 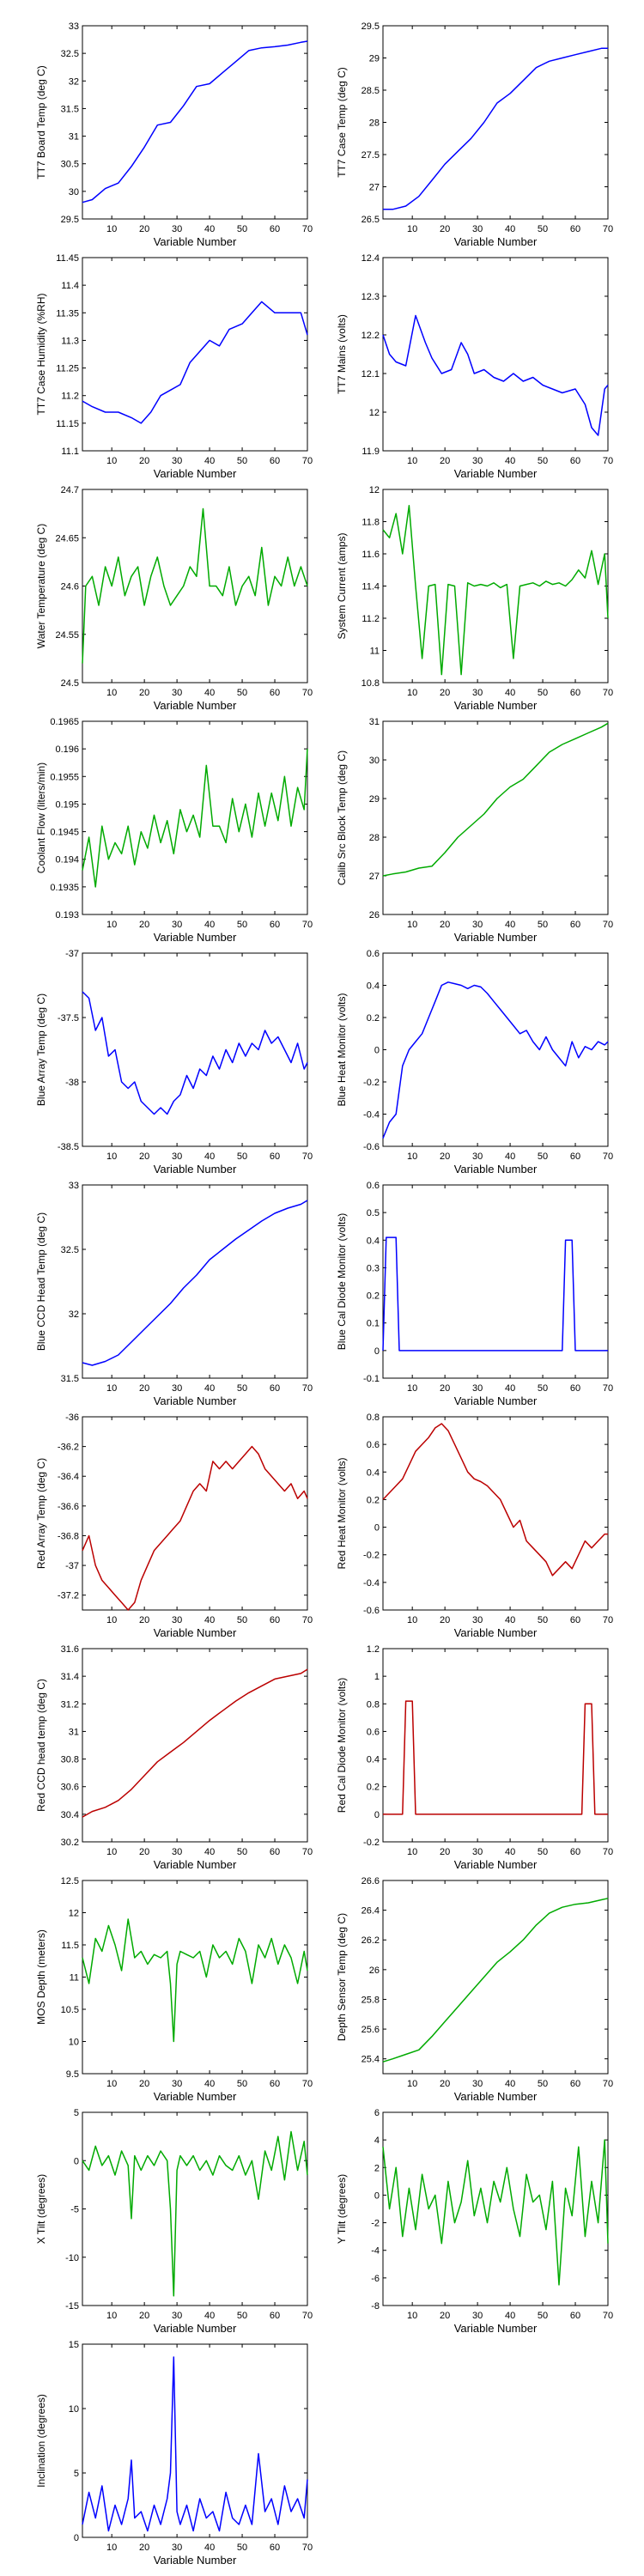 What do you see at coordinates (377, 2113) in the screenshot?
I see `y-tick-label: 6` at bounding box center [377, 2113].